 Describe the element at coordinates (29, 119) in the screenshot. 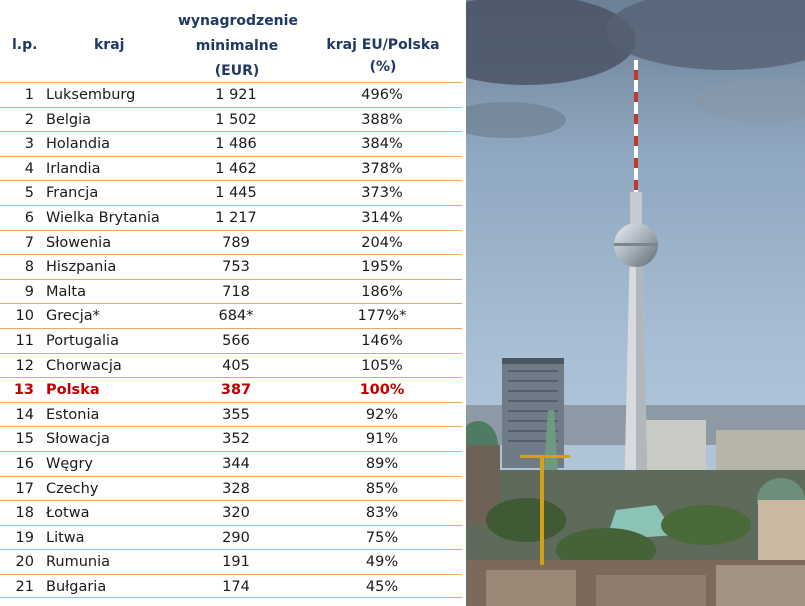

I see `row-lp: 2` at that location.